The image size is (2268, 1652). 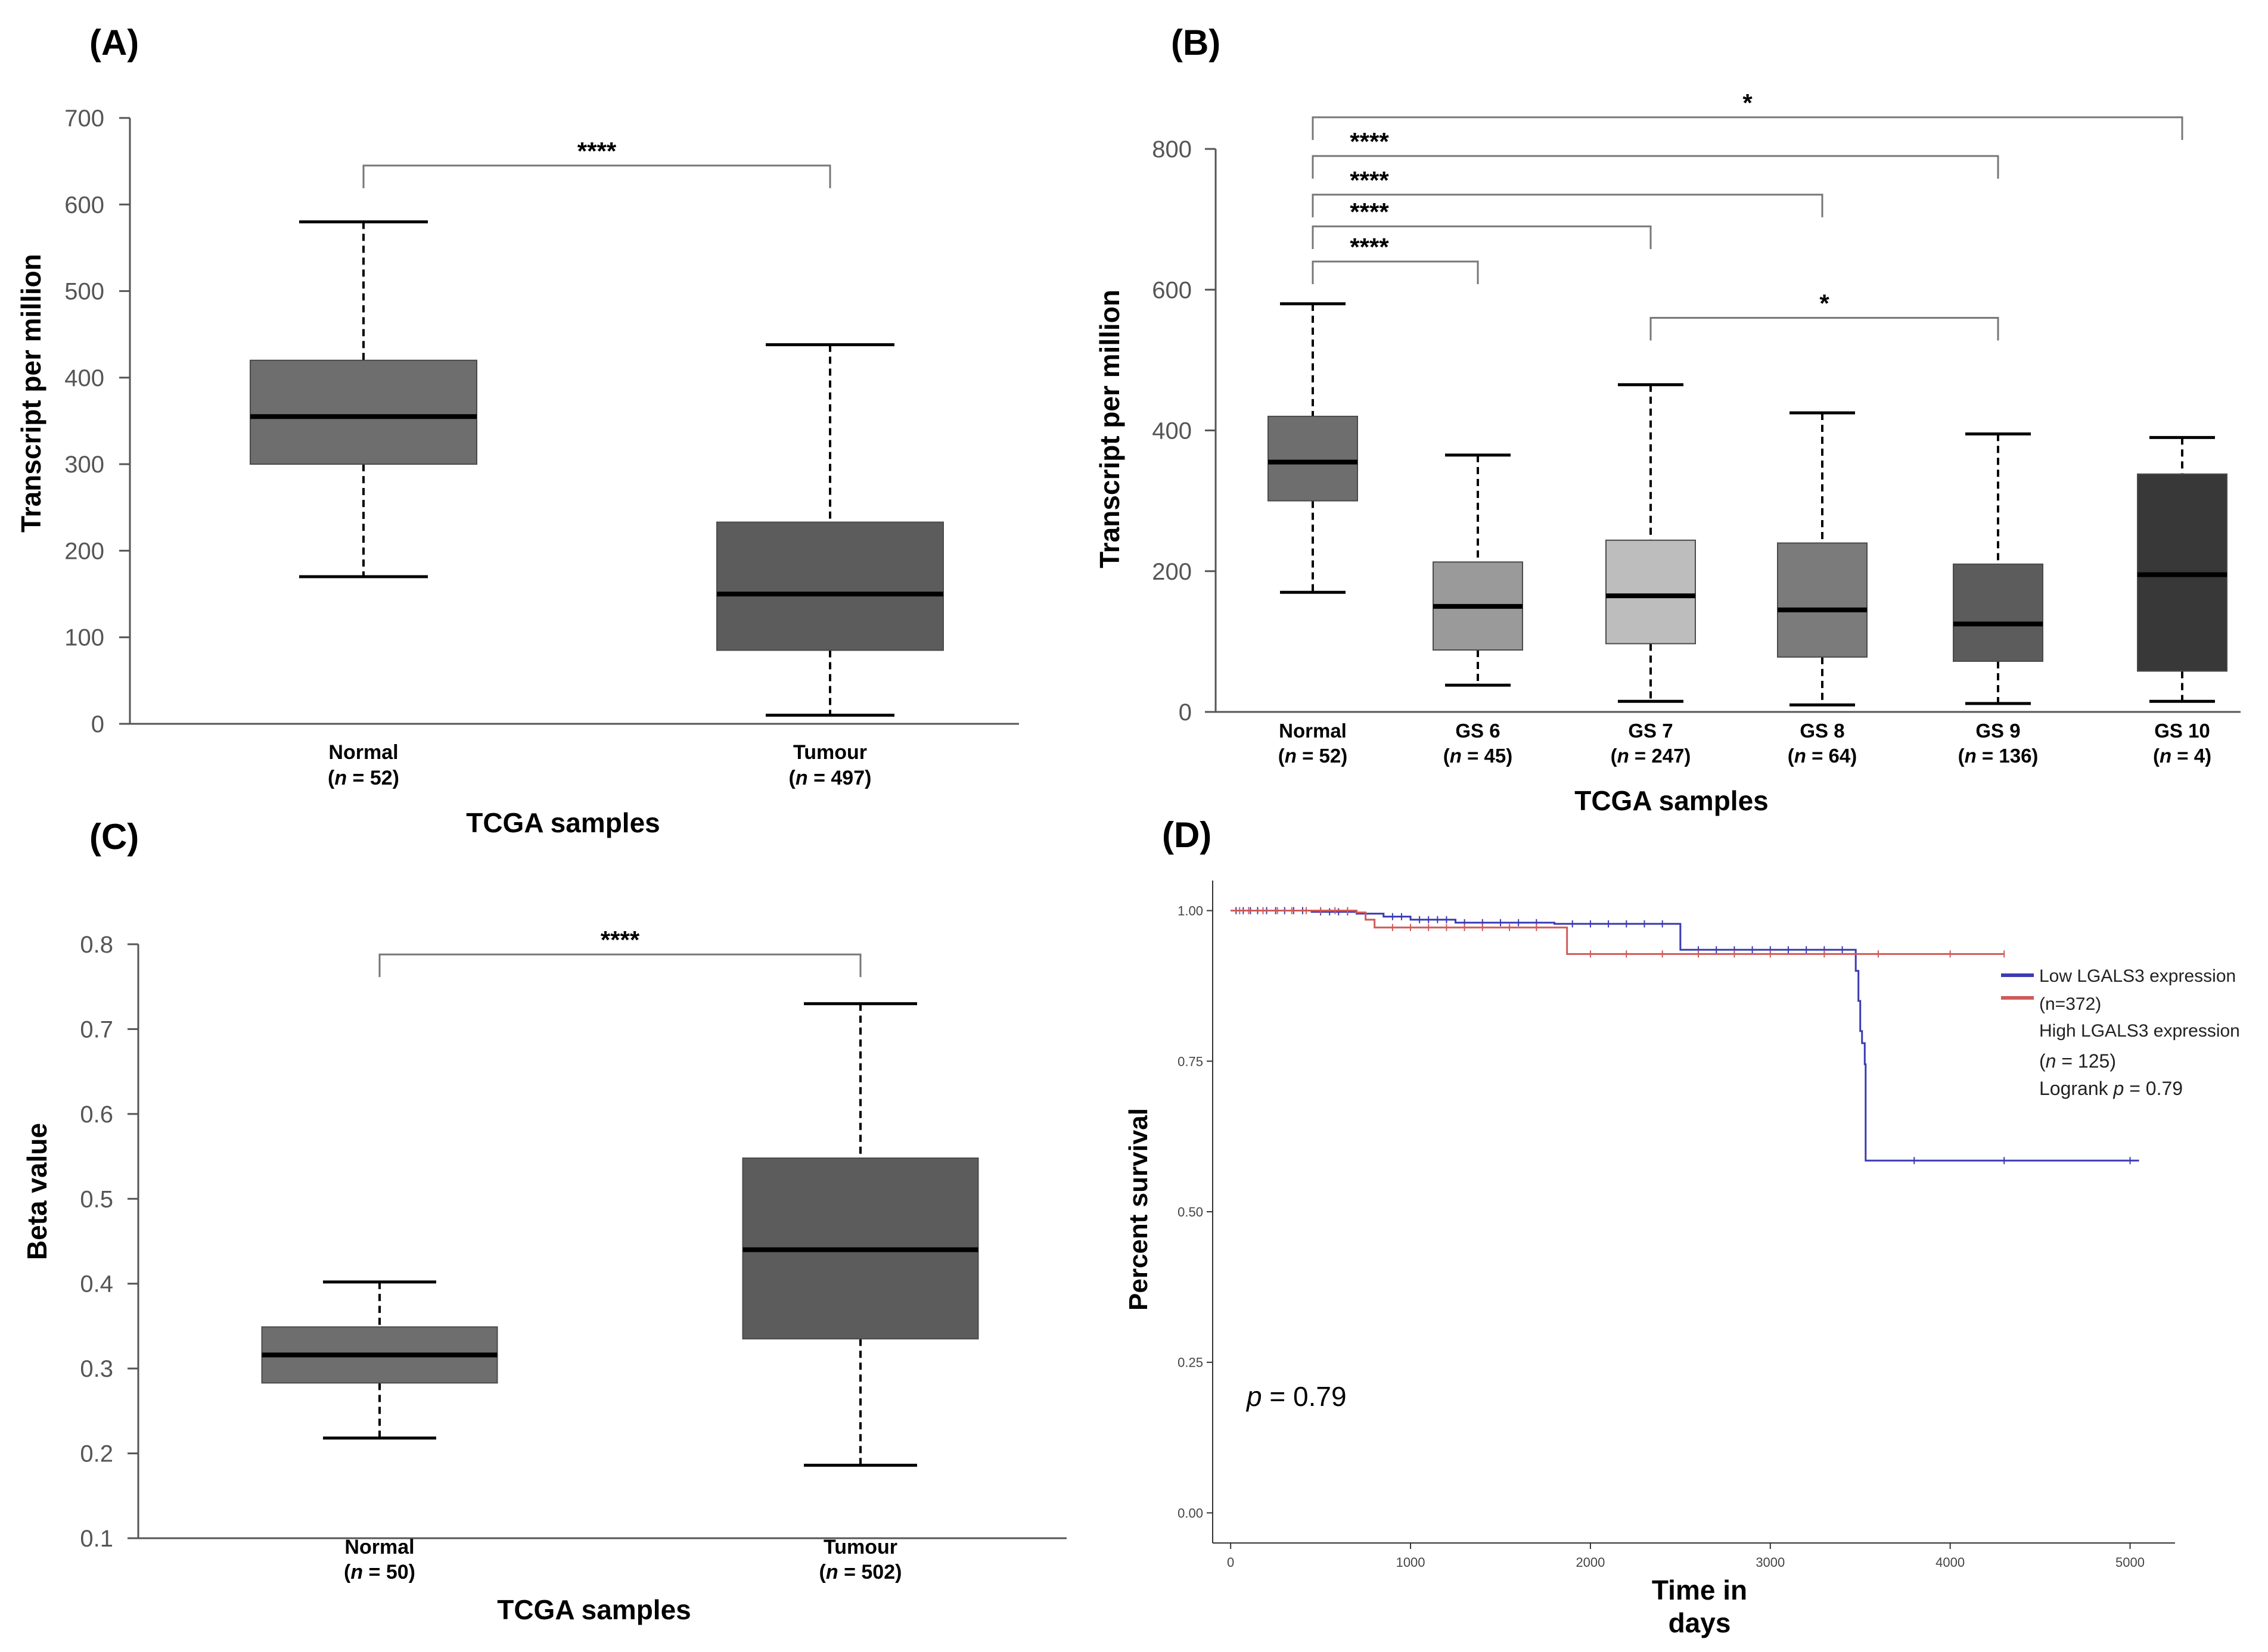 What do you see at coordinates (96, 1284) in the screenshot?
I see `panel-c-y-tick-label: 0.4` at bounding box center [96, 1284].